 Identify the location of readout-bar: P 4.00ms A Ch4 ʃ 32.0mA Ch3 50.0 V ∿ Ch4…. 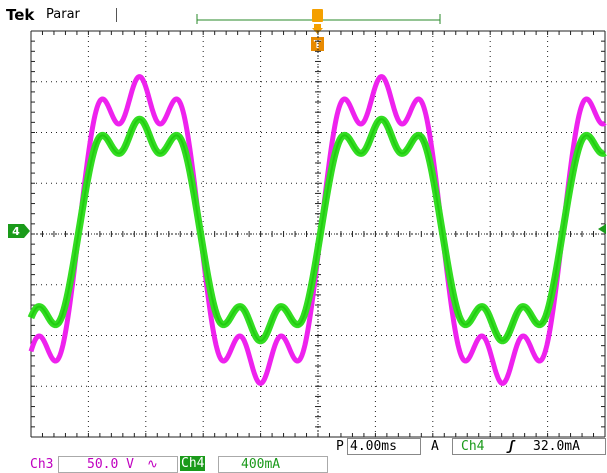
(303, 454).